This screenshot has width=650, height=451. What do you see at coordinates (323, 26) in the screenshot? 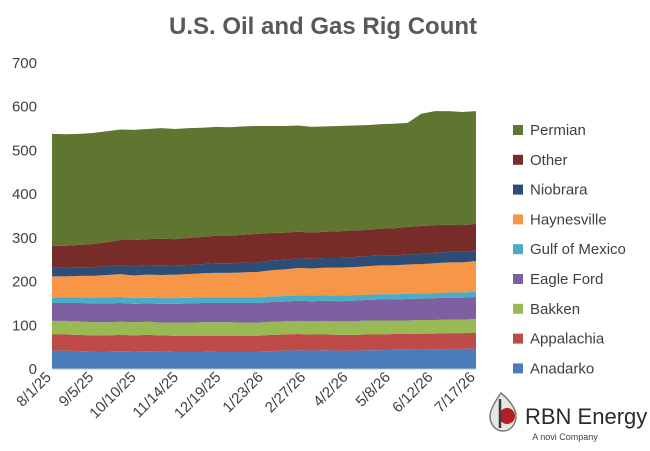
I see `chart-title: U.S. Oil and Gas Rig Count` at bounding box center [323, 26].